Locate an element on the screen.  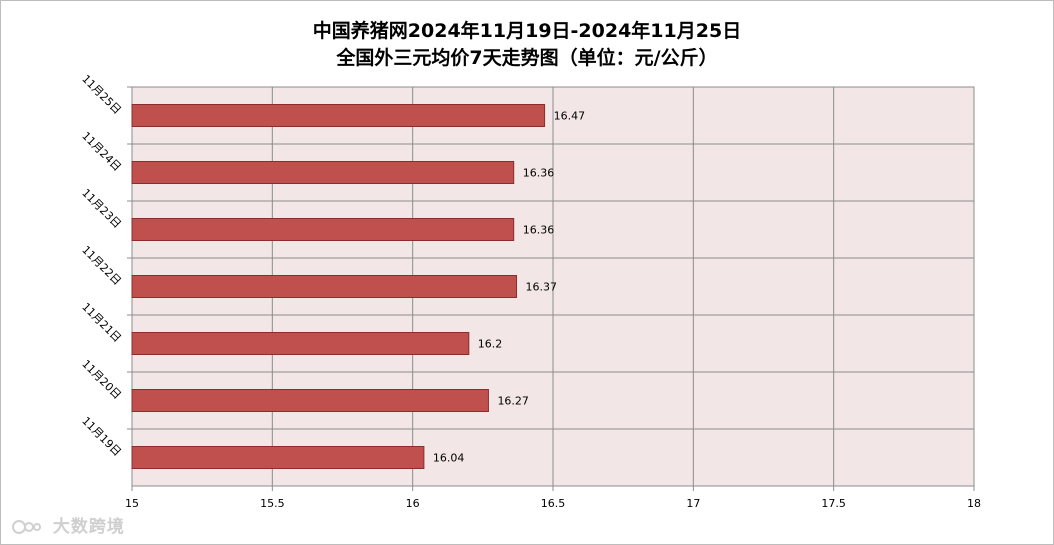
category-label: 11月23日 is located at coordinates (101, 208).